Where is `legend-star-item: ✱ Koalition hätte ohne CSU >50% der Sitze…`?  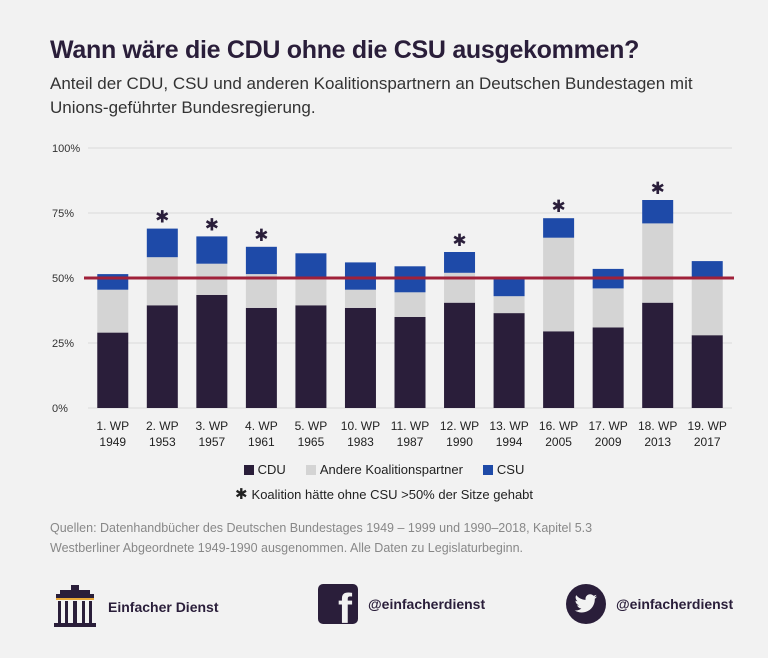 legend-star-item: ✱ Koalition hätte ohne CSU >50% der Sitze… is located at coordinates (384, 494).